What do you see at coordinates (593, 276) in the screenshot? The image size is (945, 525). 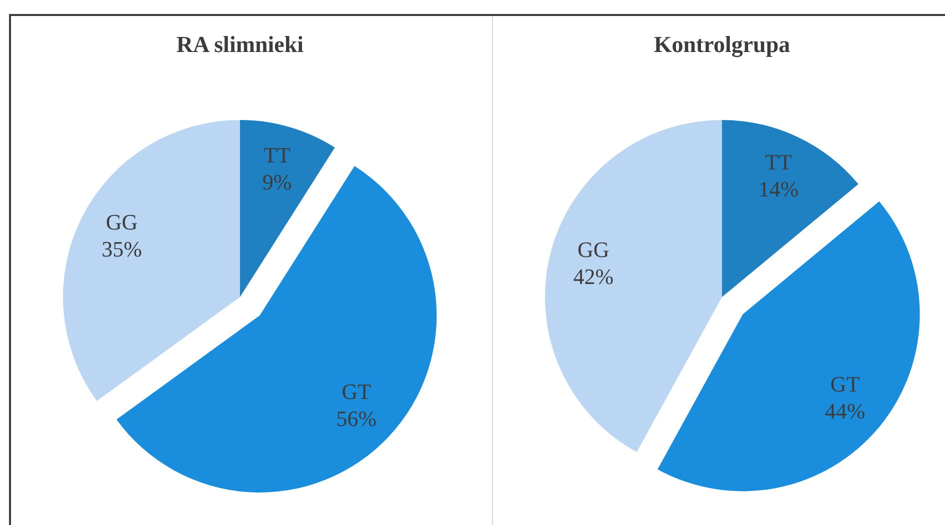 I see `data-label: 42%` at bounding box center [593, 276].